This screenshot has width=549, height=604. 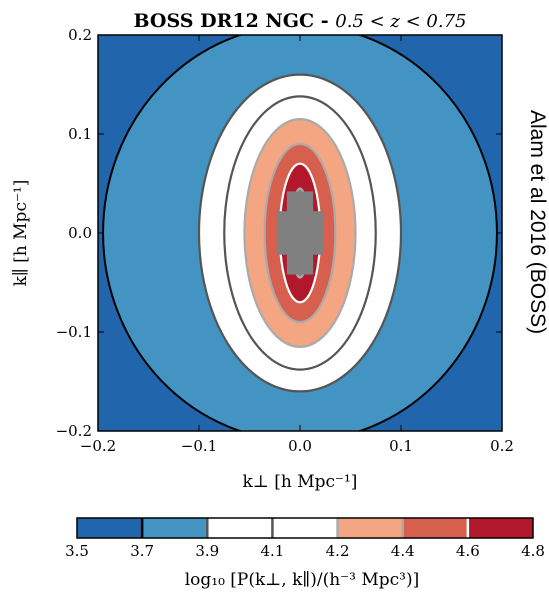 I want to click on x-axis-label: k⊥ [h Mpc⁻¹], so click(x=300, y=482).